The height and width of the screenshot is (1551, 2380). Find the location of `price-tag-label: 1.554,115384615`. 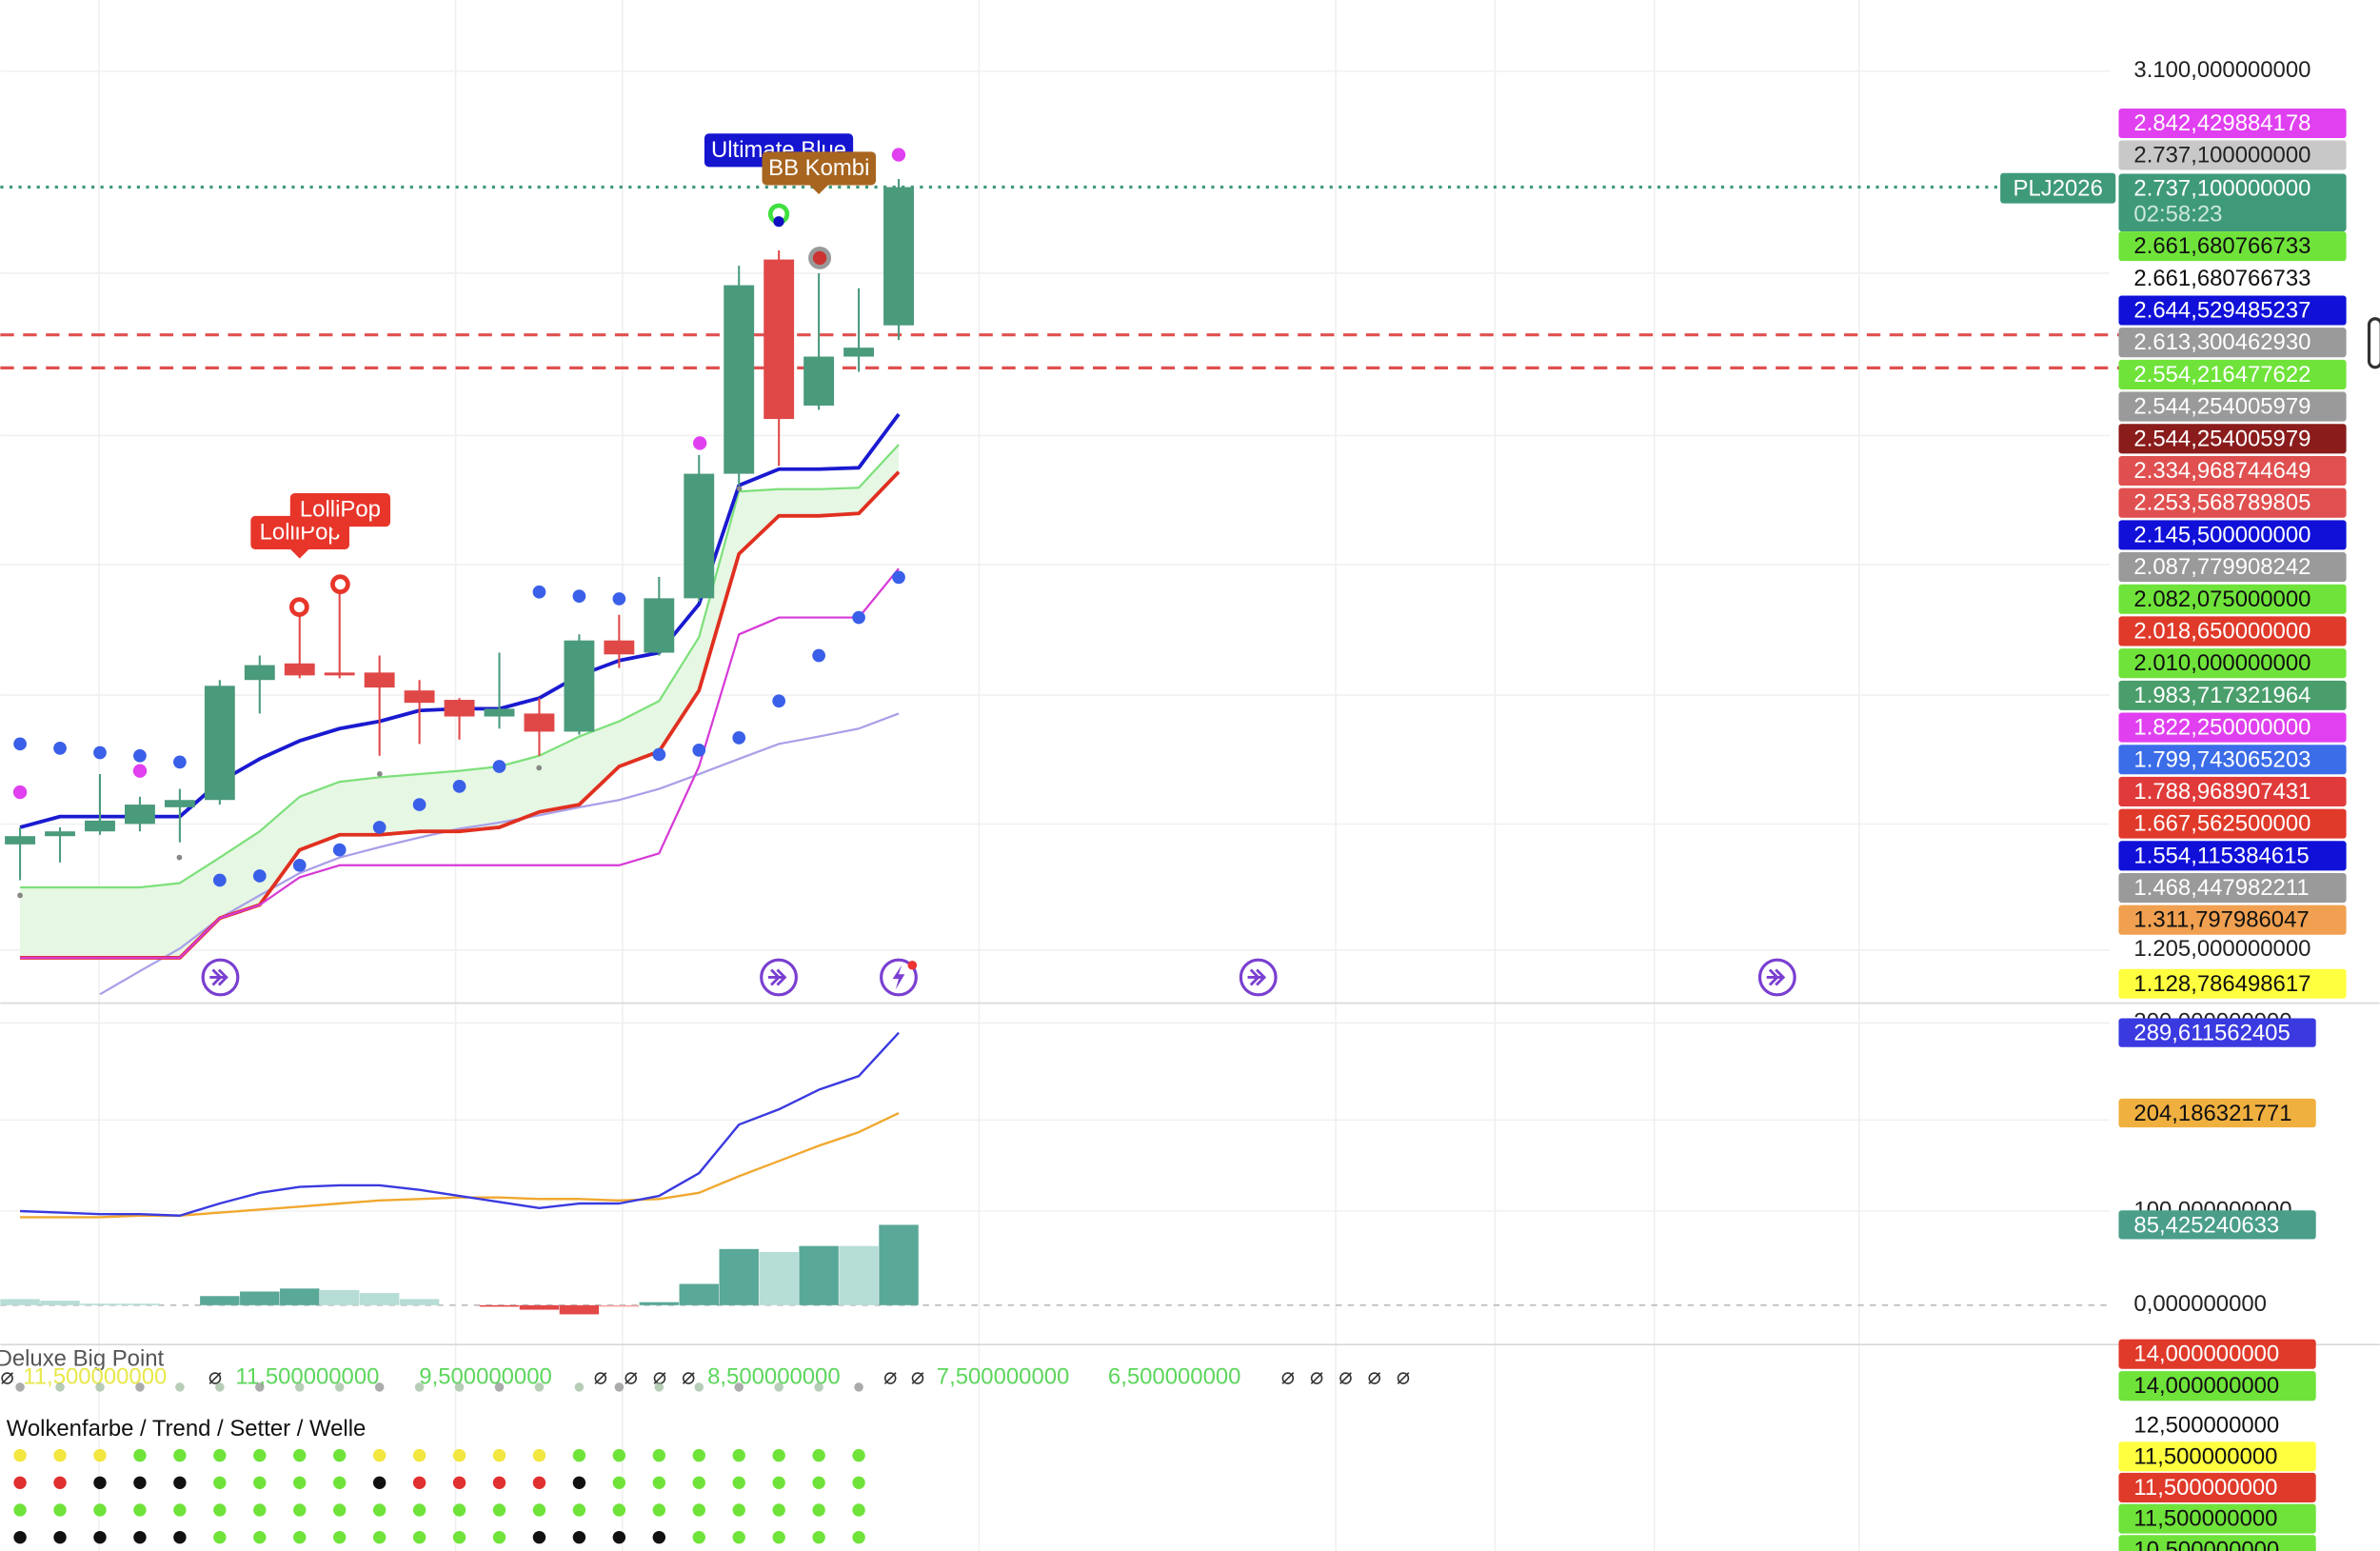

price-tag-label: 1.554,115384615 is located at coordinates (2221, 855).